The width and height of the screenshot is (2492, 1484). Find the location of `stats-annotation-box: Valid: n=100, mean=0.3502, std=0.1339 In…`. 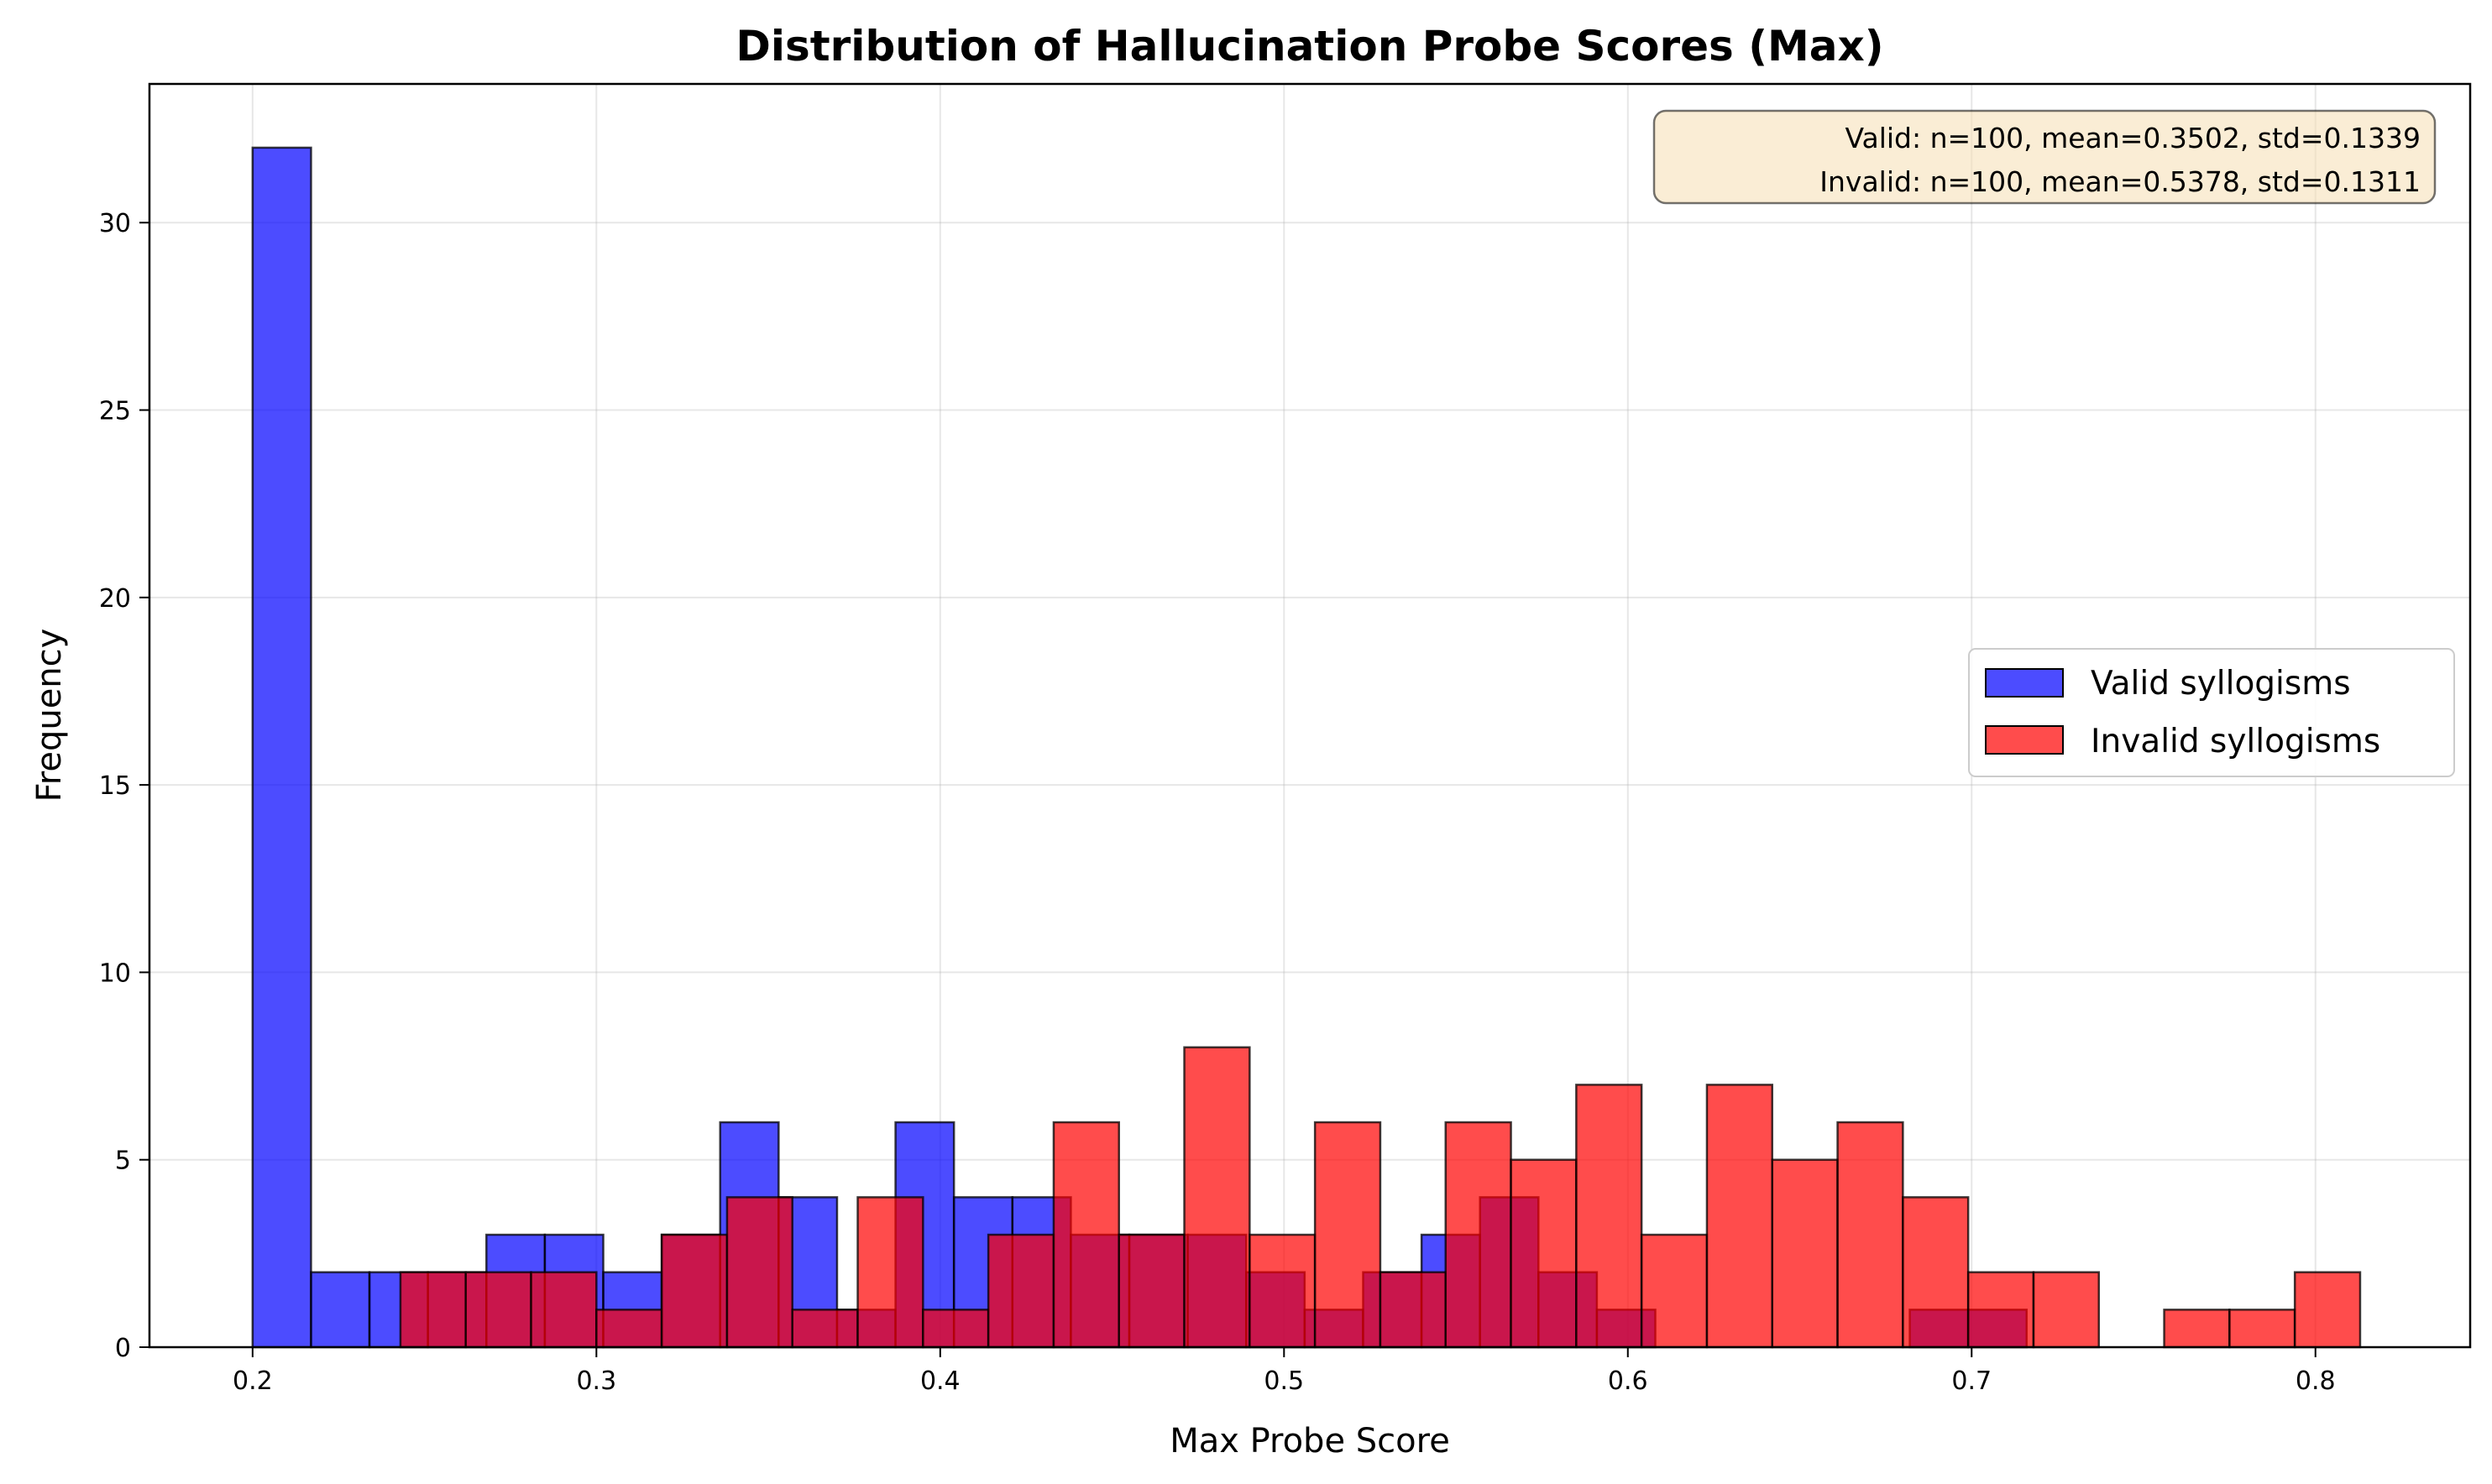

stats-annotation-box: Valid: n=100, mean=0.3502, std=0.1339 In… is located at coordinates (2045, 157).